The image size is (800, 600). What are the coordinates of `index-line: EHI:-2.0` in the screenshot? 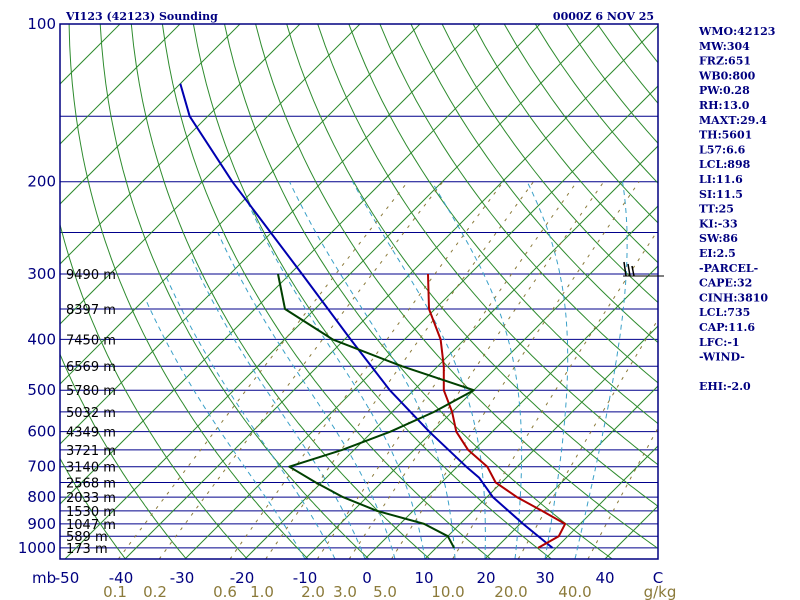 It's located at (725, 386).